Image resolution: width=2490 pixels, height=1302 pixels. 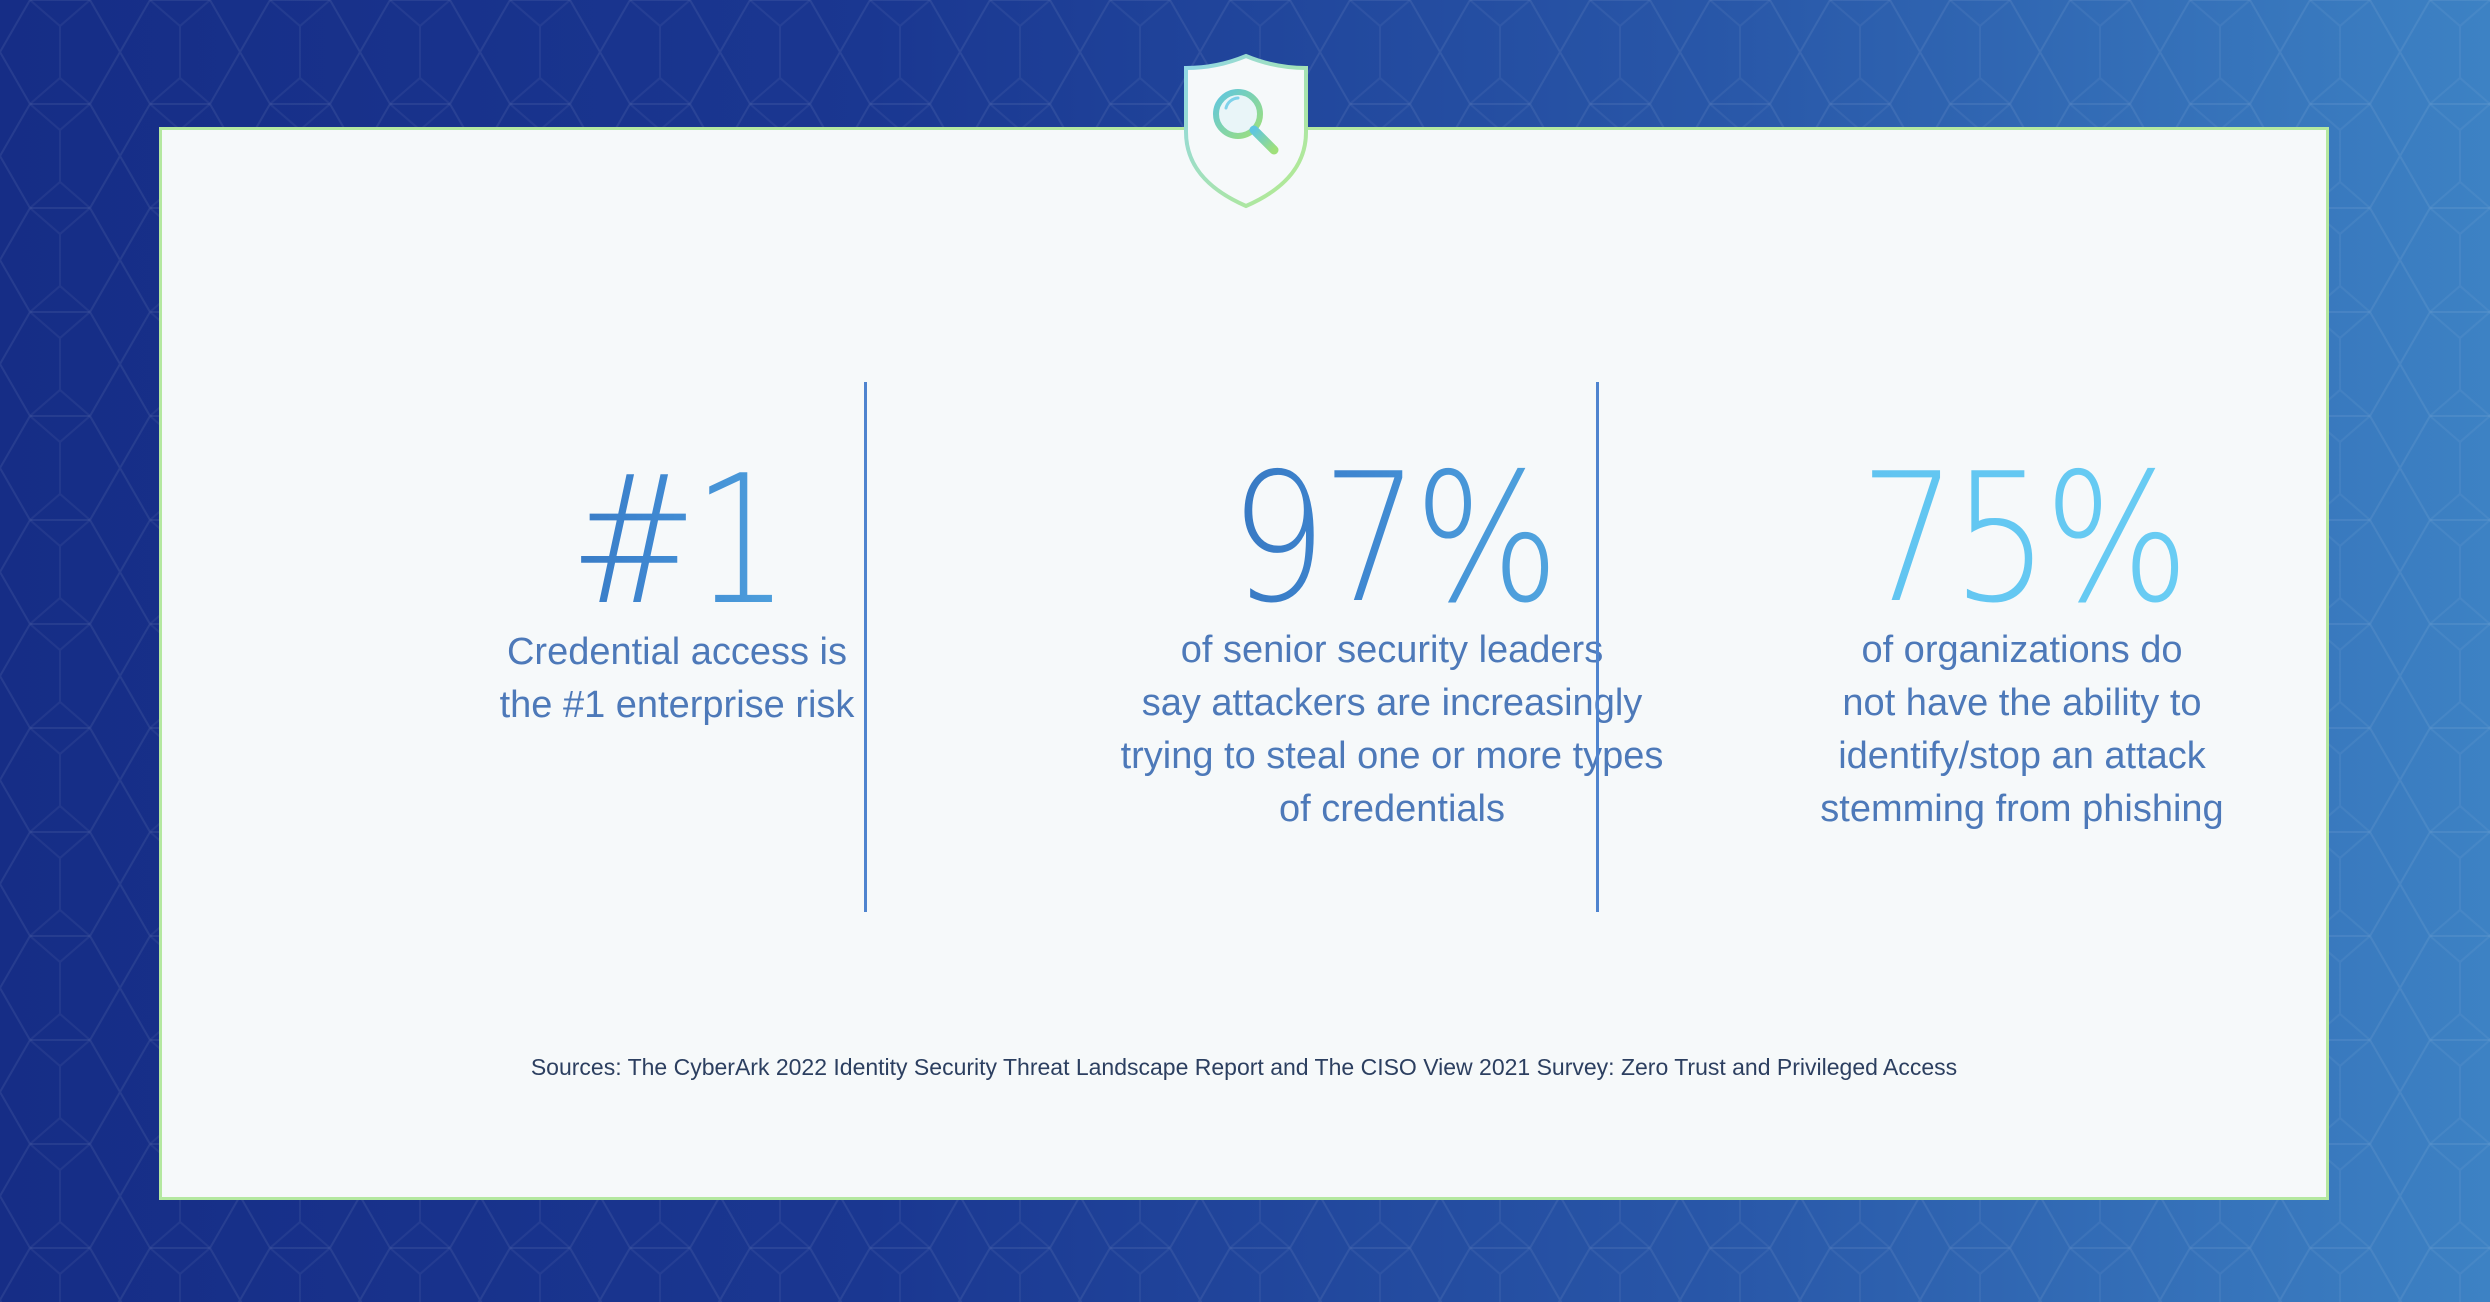 I want to click on stat-2-line-2: say attackers are increasingly, so click(x=1392, y=703).